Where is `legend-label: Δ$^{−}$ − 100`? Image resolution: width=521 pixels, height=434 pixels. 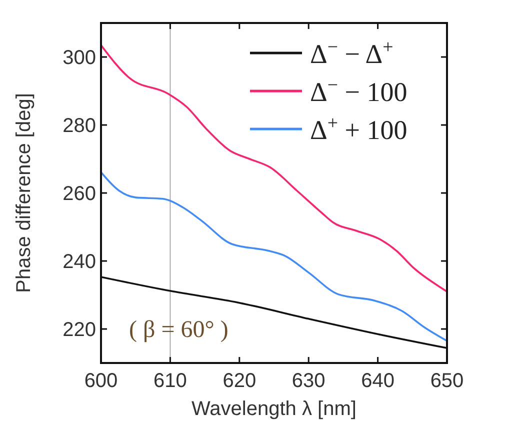 legend-label: Δ$^{−}$ − 100 is located at coordinates (359, 90).